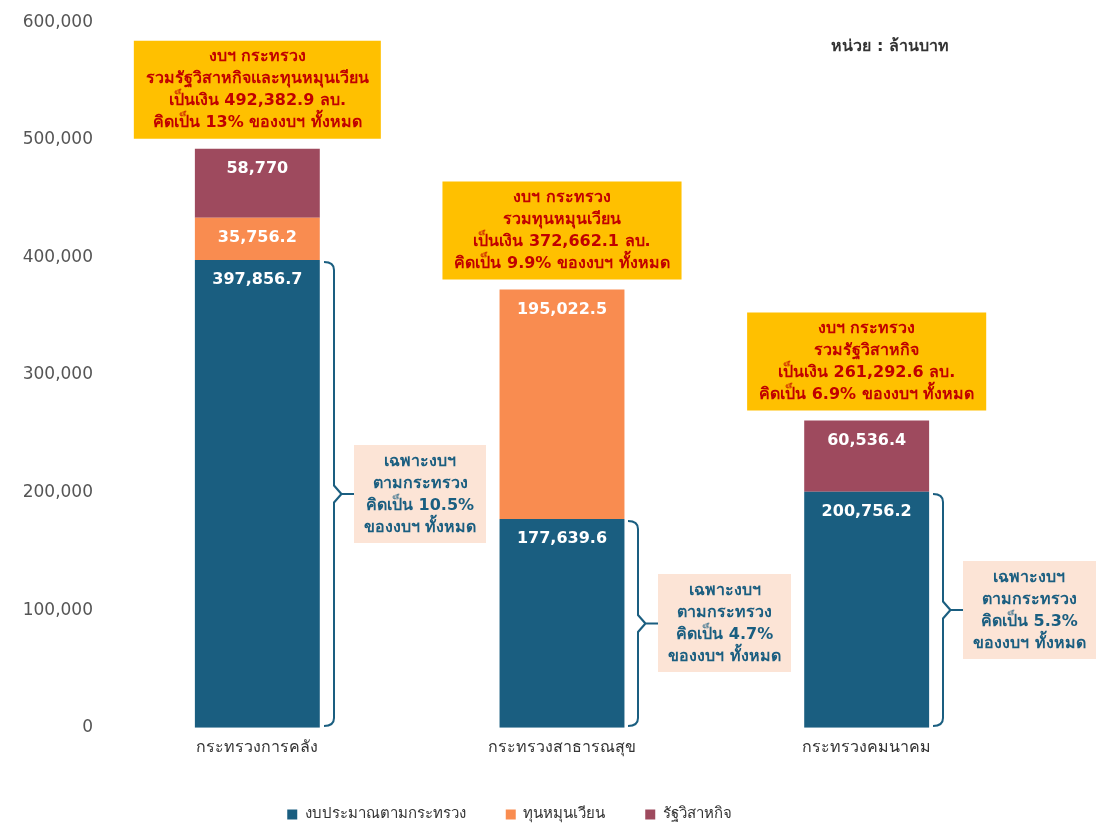 The height and width of the screenshot is (836, 1107). I want to click on y-tick-label: 400,000, so click(57, 255).